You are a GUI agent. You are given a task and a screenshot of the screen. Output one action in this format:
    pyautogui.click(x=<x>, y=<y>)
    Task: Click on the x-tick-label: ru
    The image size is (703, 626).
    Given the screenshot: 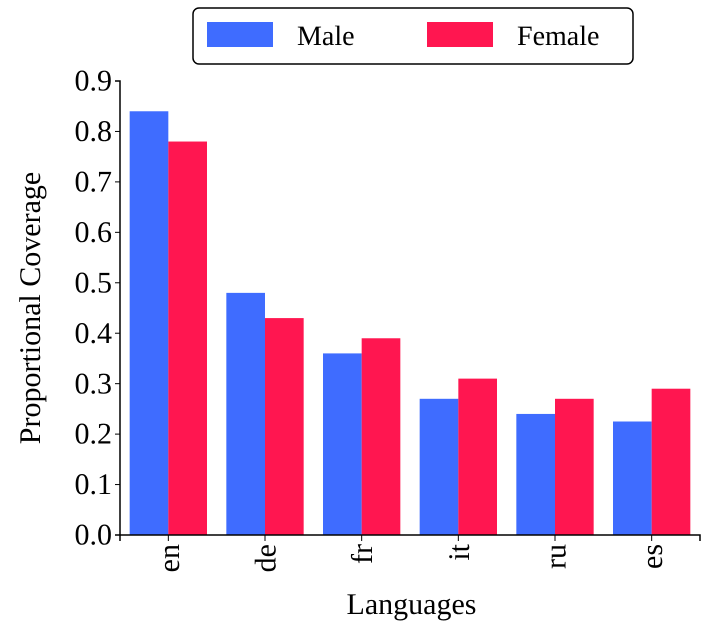 What is the action you would take?
    pyautogui.click(x=556, y=556)
    